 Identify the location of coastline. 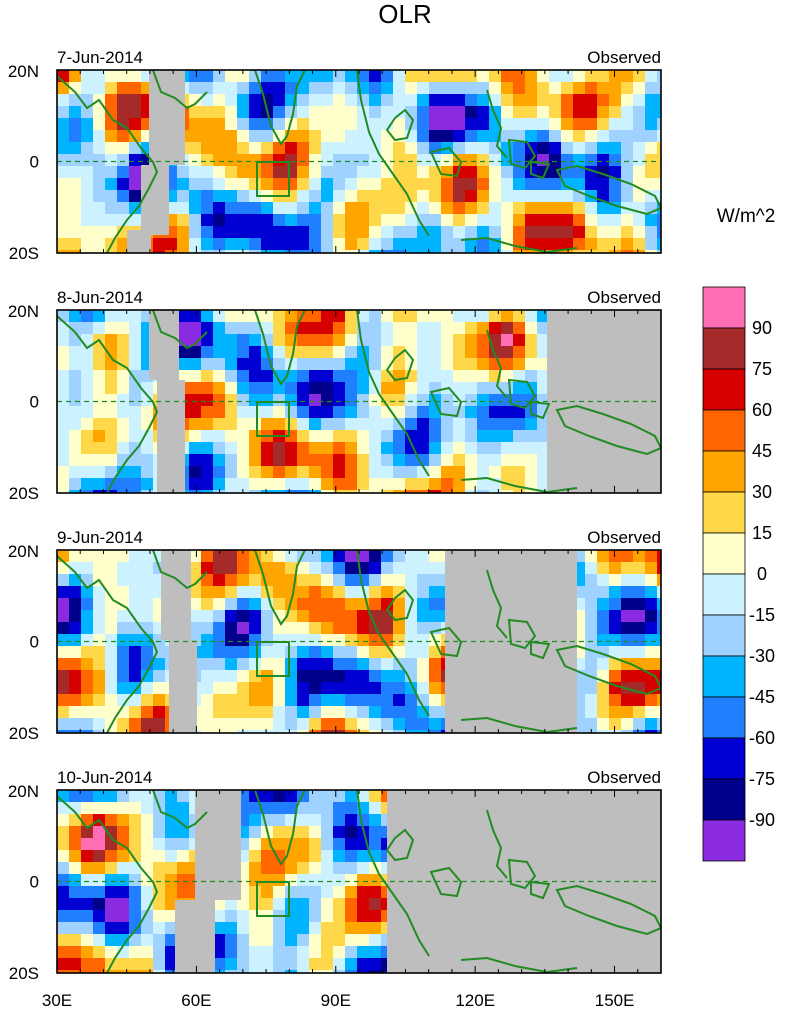
(519, 964).